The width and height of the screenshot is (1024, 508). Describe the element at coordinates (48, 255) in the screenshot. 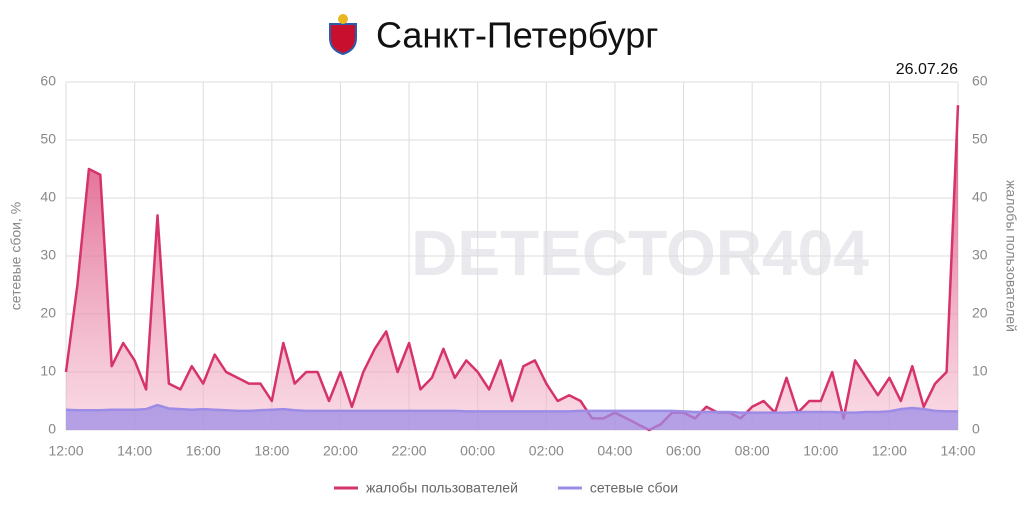

I see `y-tick-label: 30` at that location.